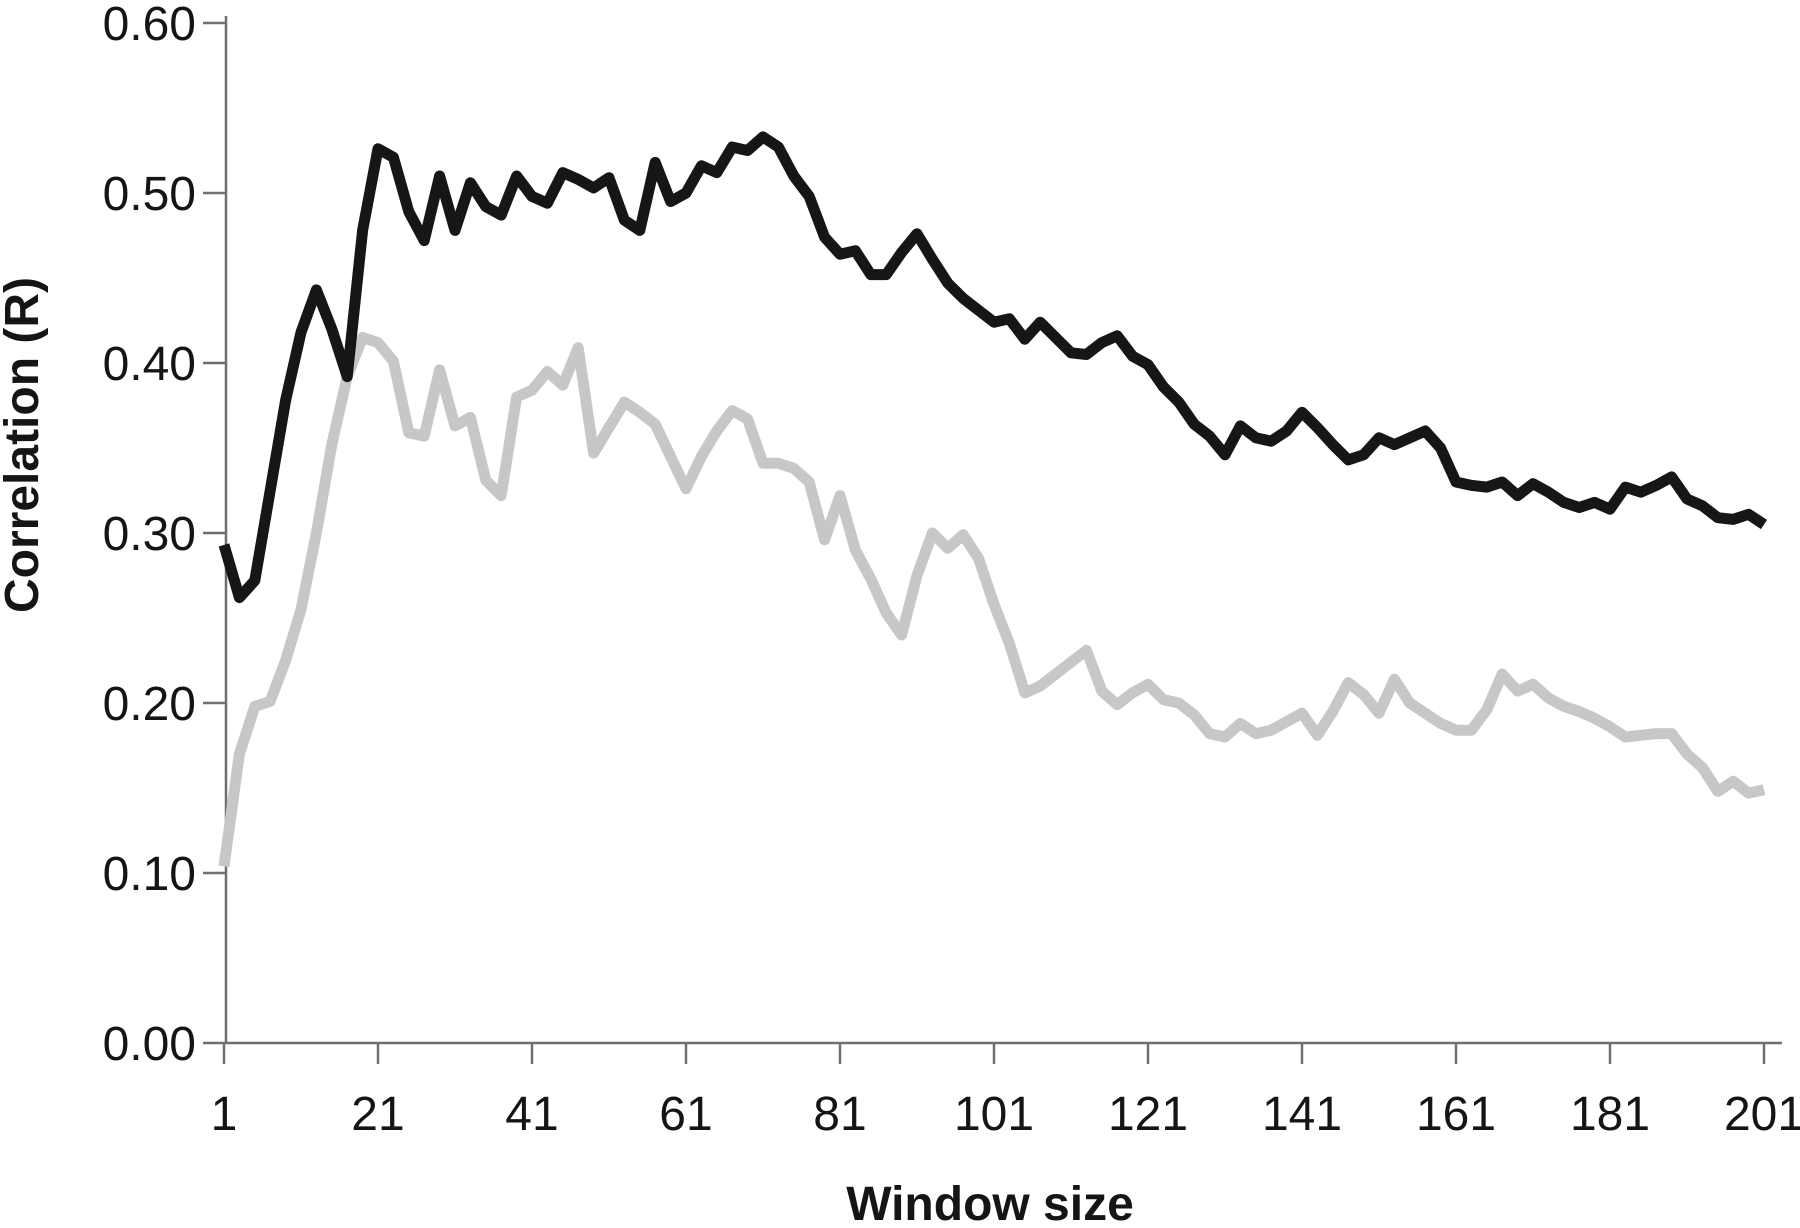 This screenshot has width=1800, height=1228. What do you see at coordinates (149, 534) in the screenshot?
I see `y-tick-label: 0.30` at bounding box center [149, 534].